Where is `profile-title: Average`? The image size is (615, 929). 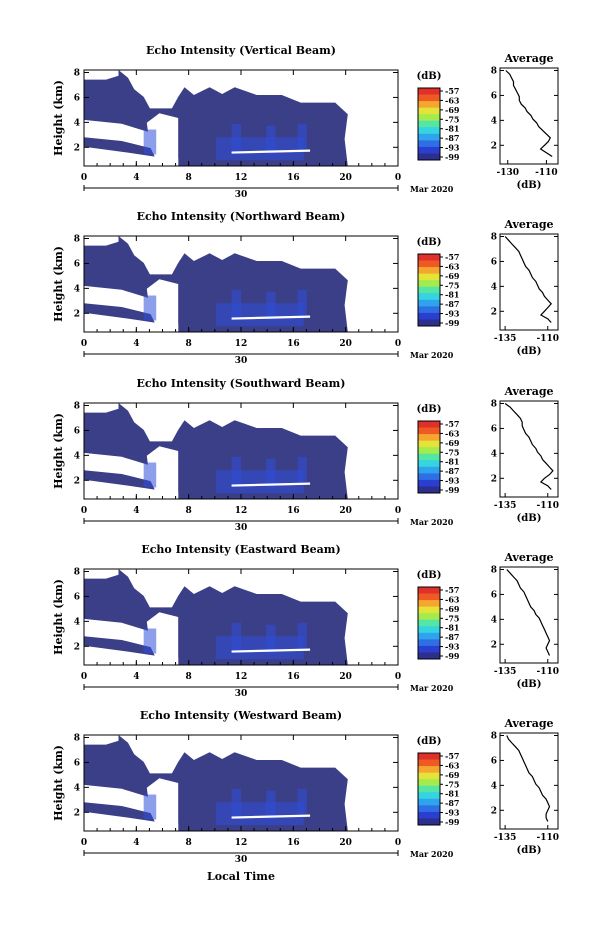
profile-title: Average is located at coordinates (528, 391).